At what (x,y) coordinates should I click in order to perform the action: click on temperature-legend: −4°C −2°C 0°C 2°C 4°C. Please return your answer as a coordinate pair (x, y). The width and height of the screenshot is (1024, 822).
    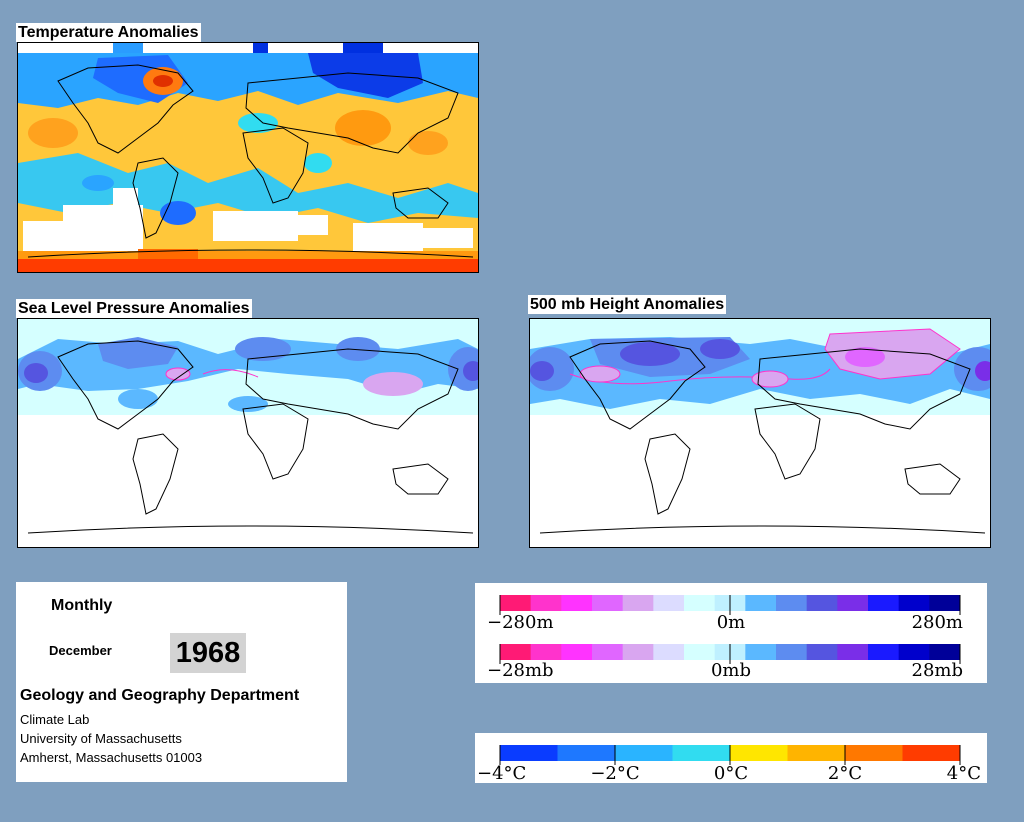
    Looking at the image, I should click on (731, 758).